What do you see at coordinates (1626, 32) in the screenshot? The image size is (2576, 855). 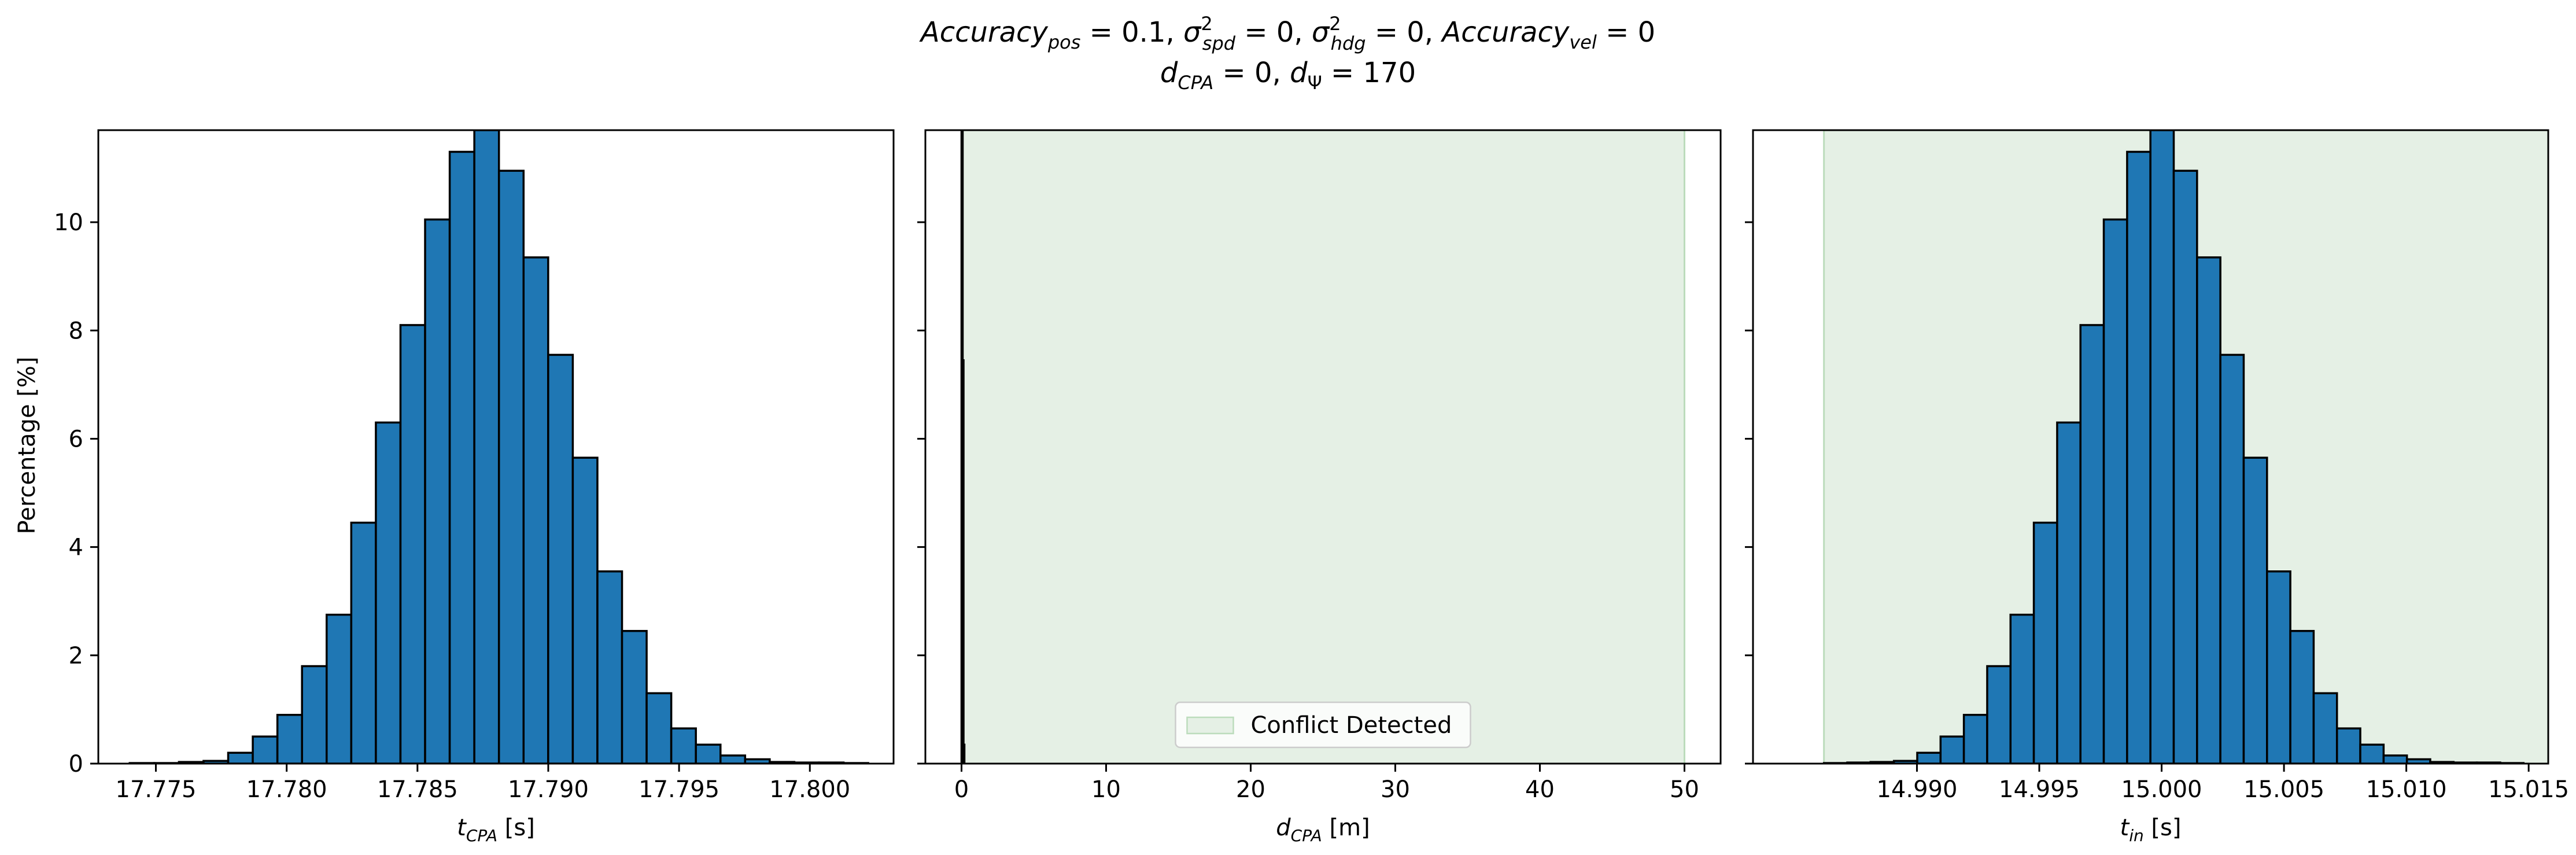 I see `title-acc-vel-val: = 0` at bounding box center [1626, 32].